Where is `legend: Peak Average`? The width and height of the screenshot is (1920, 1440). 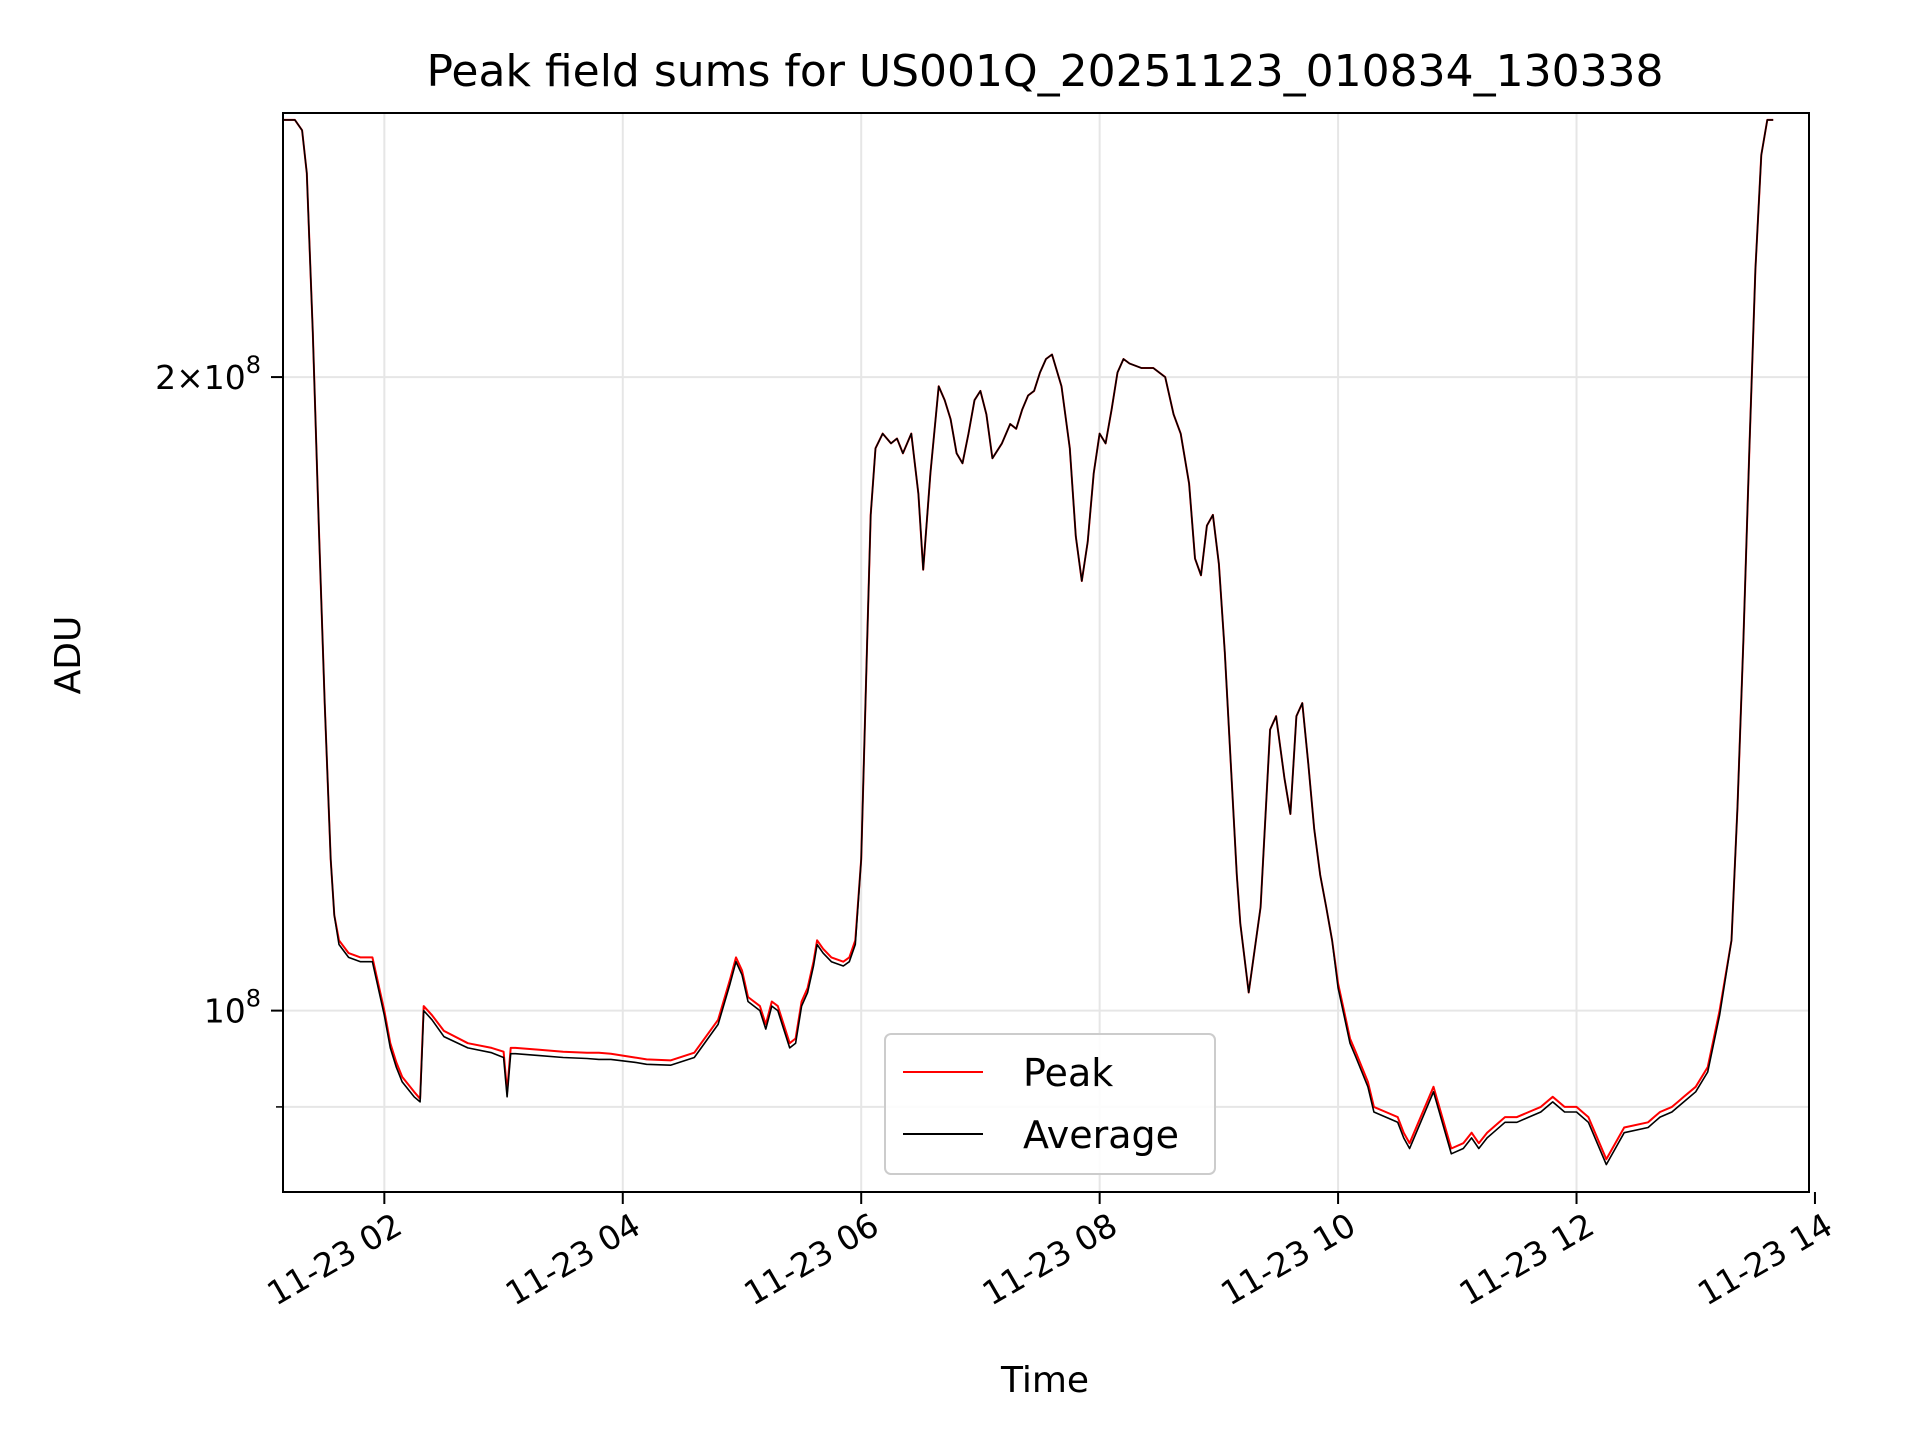
legend: Peak Average is located at coordinates (1050, 1104).